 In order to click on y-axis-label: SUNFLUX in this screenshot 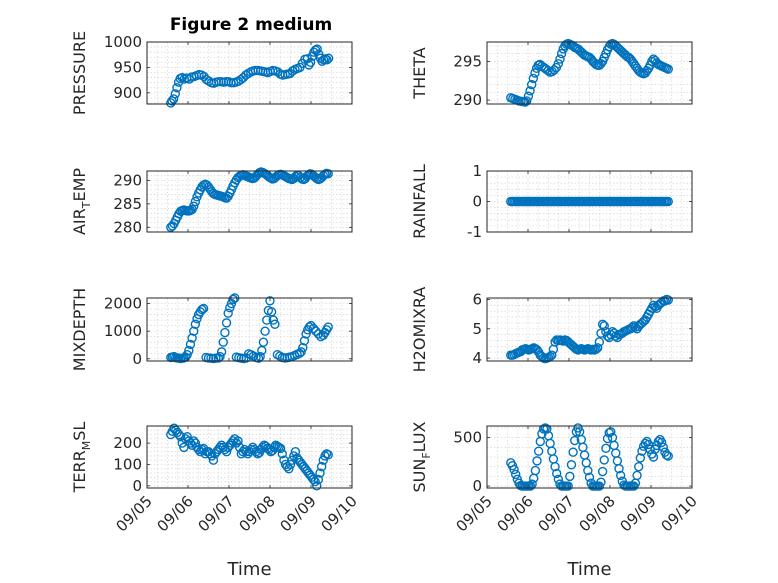, I will do `click(421, 456)`.